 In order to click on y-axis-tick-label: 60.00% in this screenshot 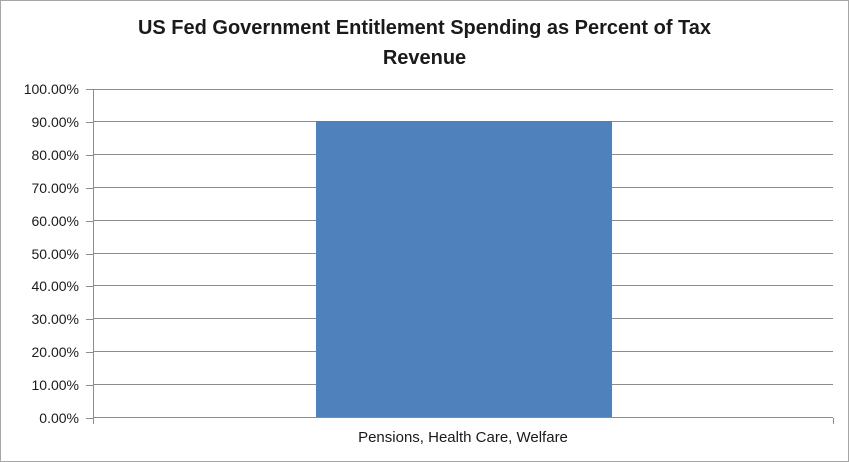, I will do `click(55, 221)`.